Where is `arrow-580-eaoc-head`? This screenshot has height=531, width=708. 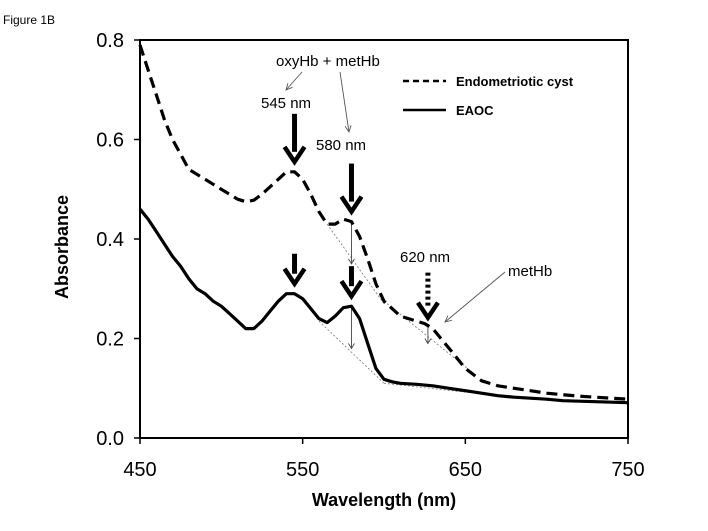 arrow-580-eaoc-head is located at coordinates (351, 290).